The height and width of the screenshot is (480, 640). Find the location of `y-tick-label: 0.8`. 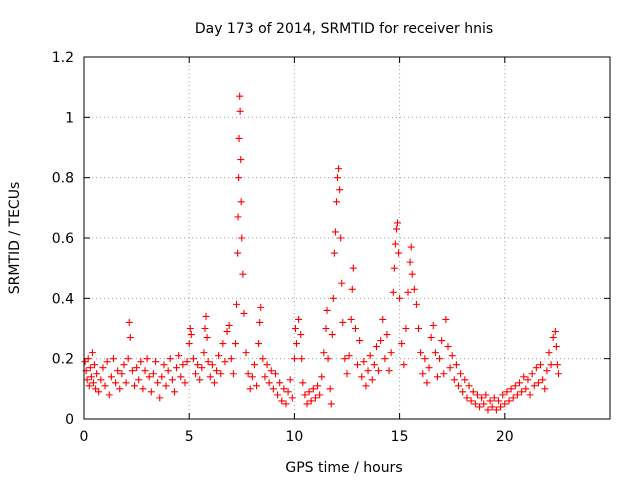

y-tick-label: 0.8 is located at coordinates (63, 179).